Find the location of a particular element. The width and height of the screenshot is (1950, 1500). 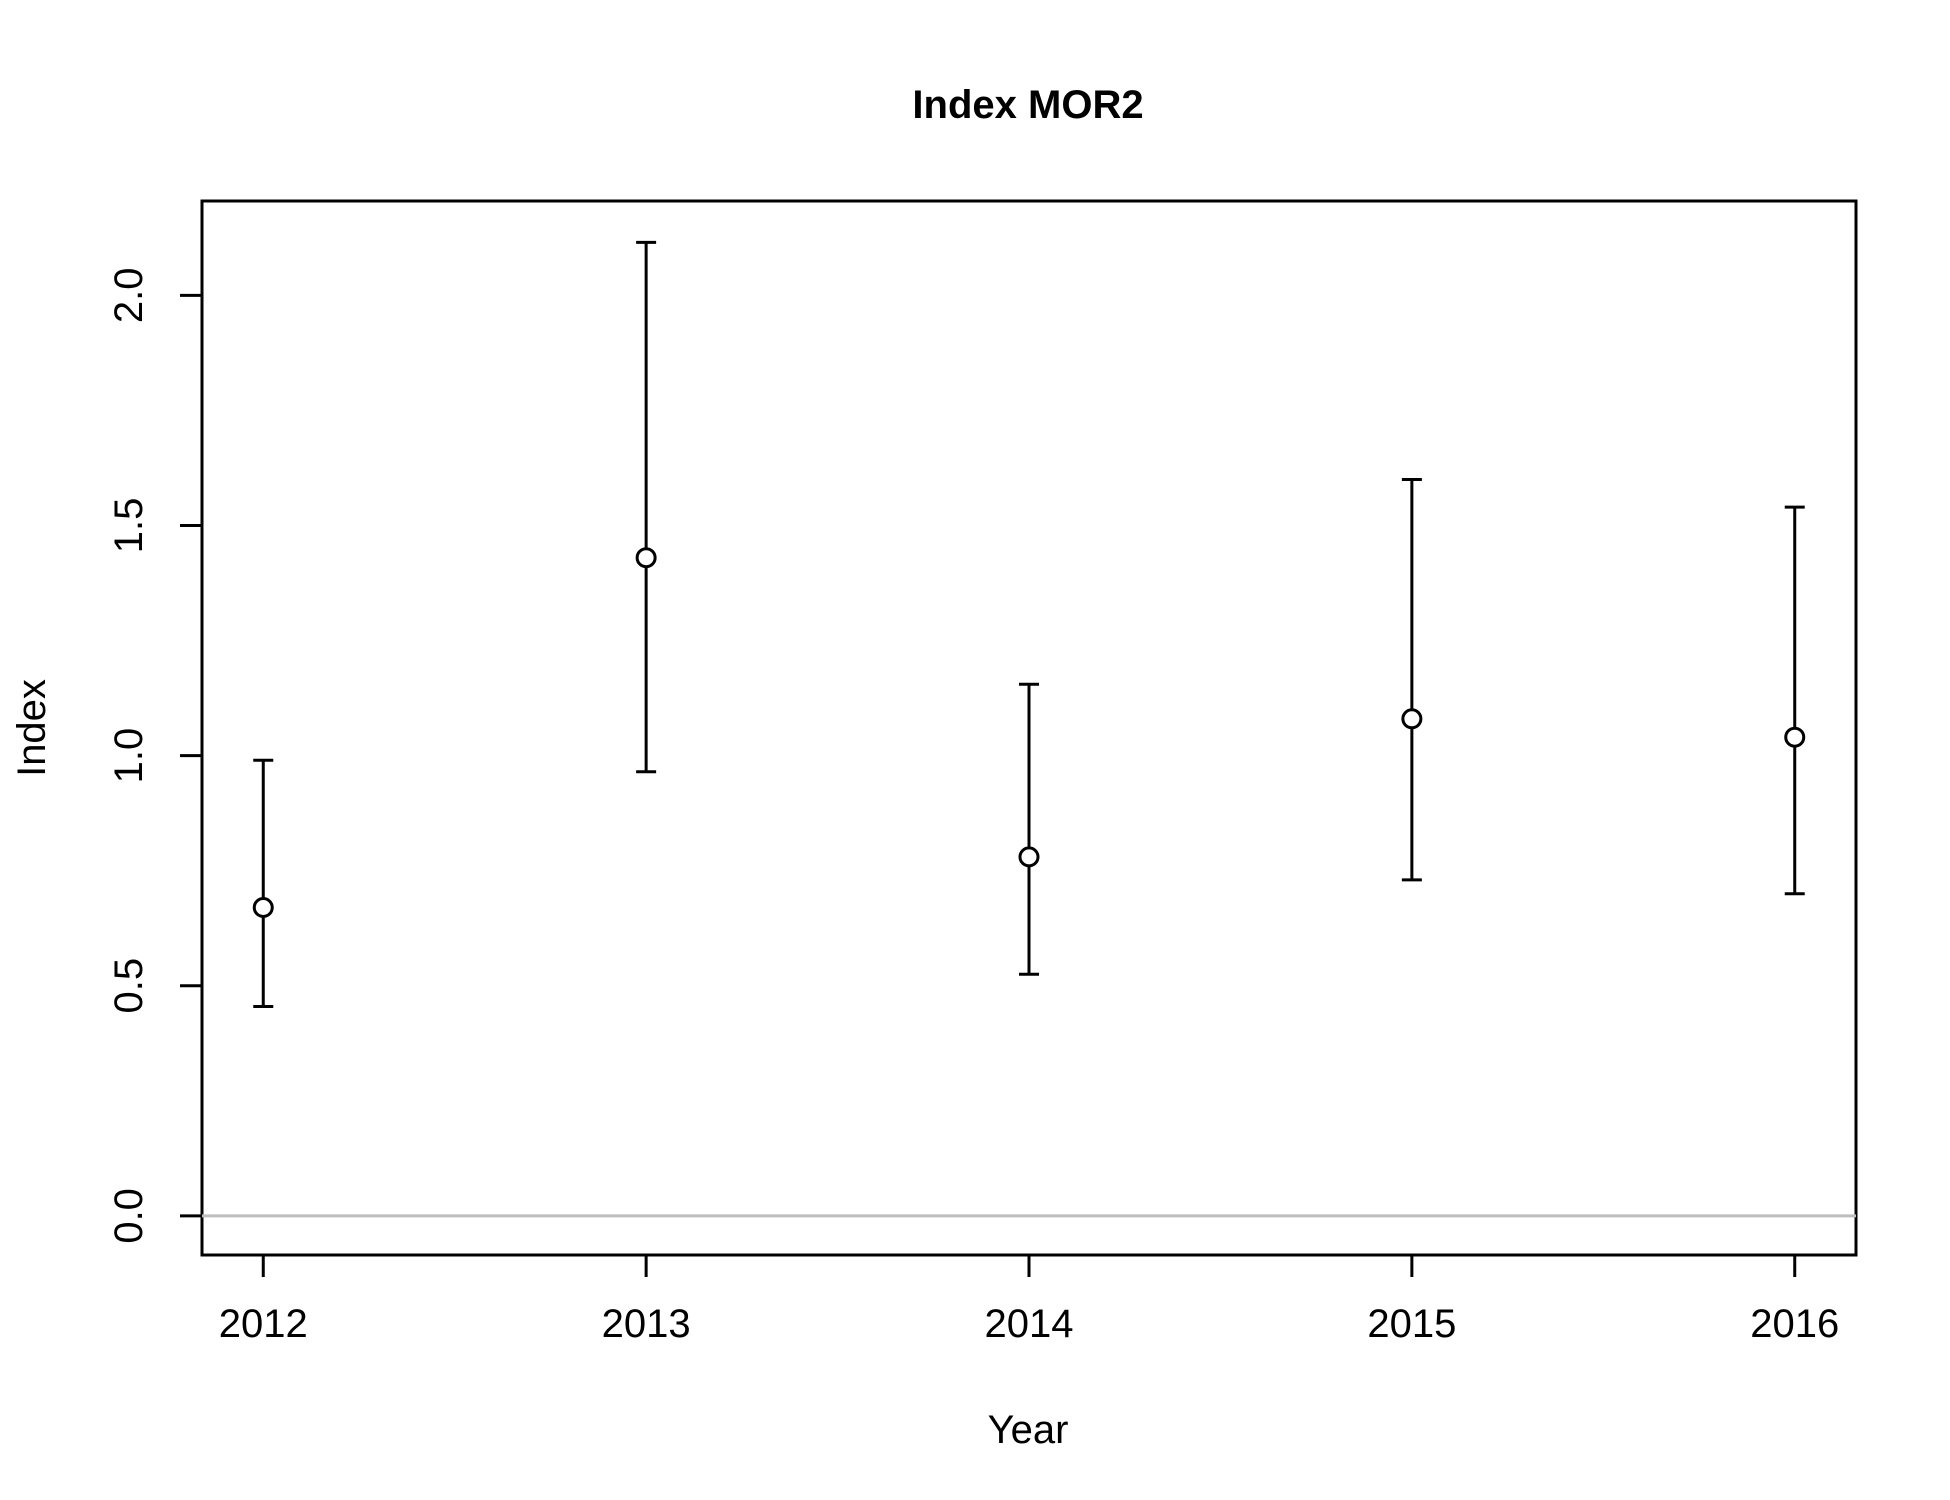

y-axis-label: Index is located at coordinates (32, 728).